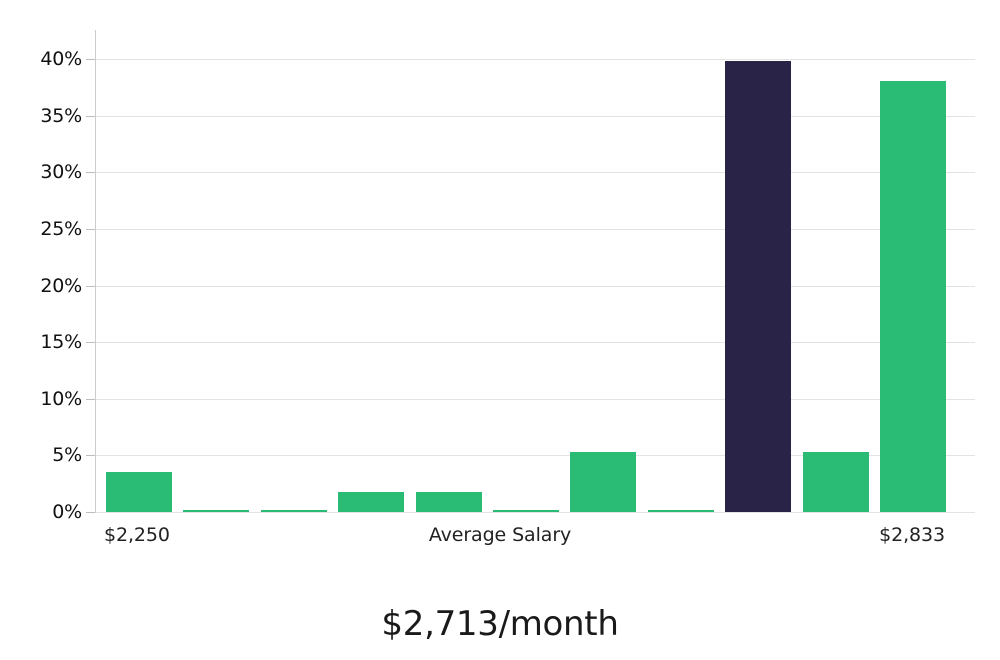 Image resolution: width=1000 pixels, height=660 pixels. What do you see at coordinates (535, 286) in the screenshot?
I see `gridline-20pct` at bounding box center [535, 286].